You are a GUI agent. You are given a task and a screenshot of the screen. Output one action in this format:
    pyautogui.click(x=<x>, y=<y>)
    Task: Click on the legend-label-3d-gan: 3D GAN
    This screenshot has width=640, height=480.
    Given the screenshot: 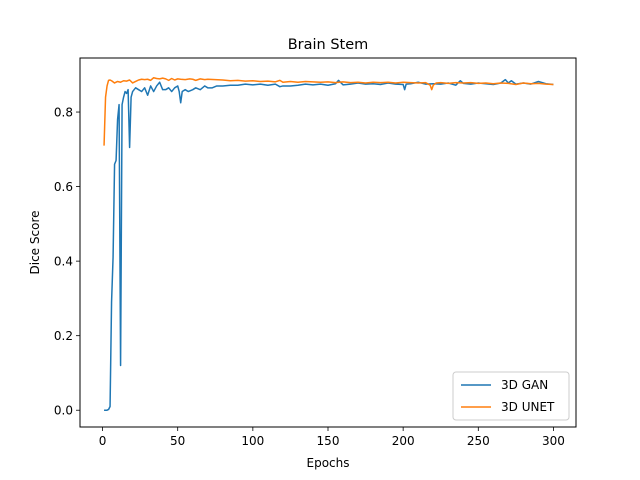 What is the action you would take?
    pyautogui.click(x=524, y=385)
    